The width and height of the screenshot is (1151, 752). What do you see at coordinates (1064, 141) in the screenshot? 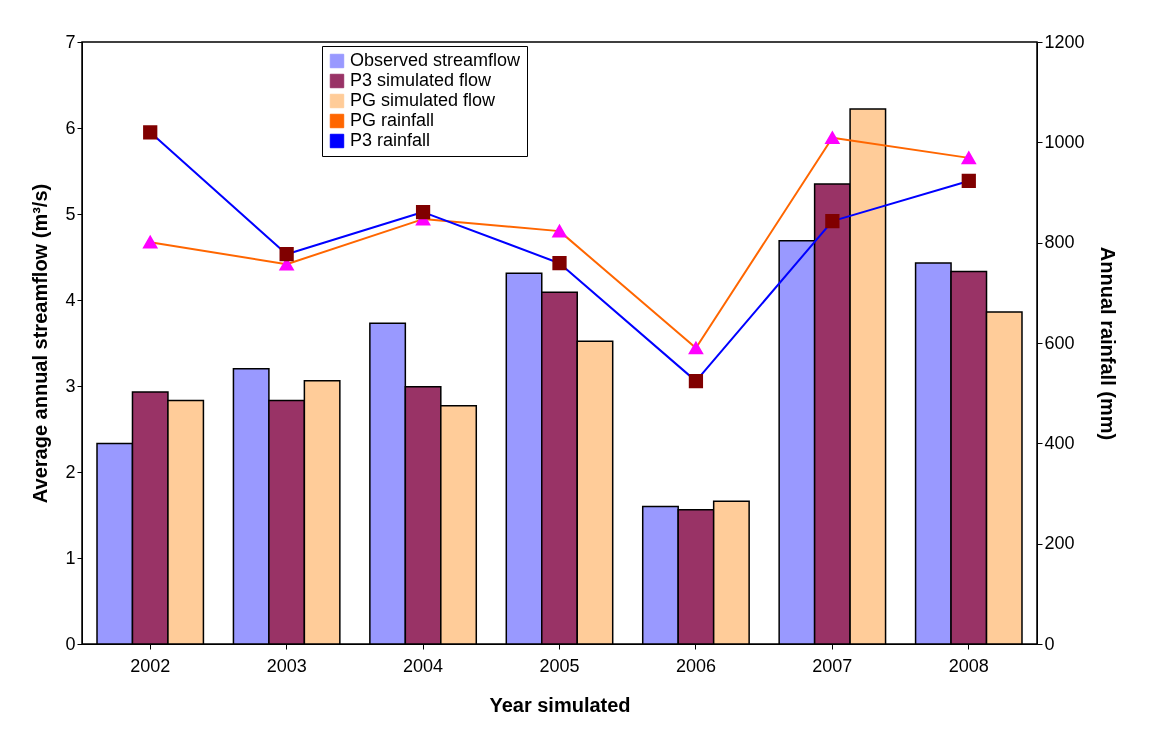
I see `y2-tick-label: 1000` at bounding box center [1064, 141].